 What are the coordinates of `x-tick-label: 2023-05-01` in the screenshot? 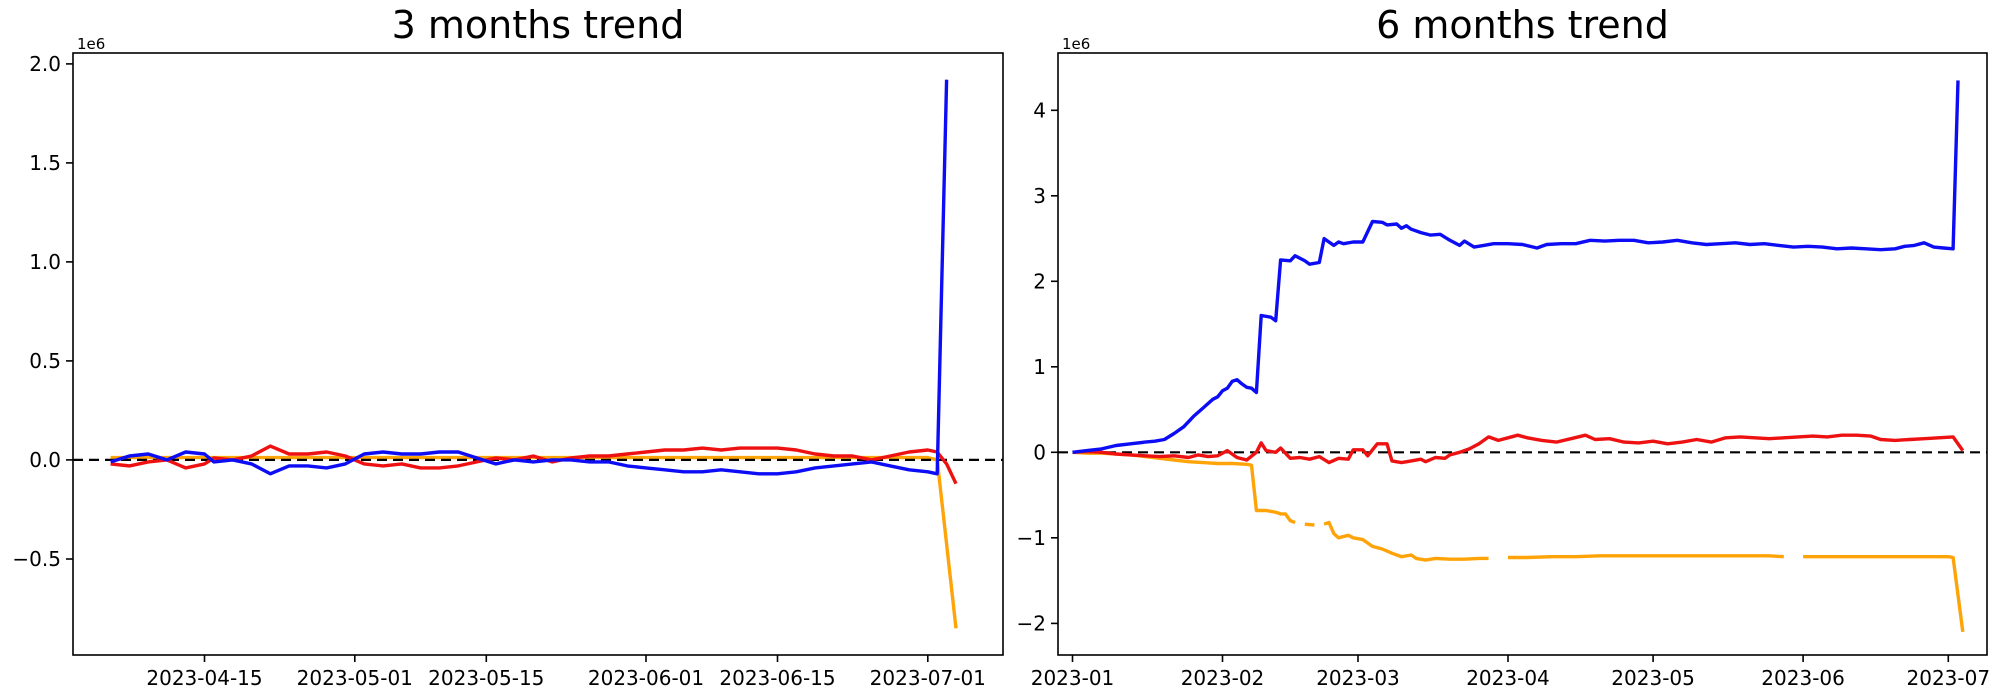 It's located at (355, 678).